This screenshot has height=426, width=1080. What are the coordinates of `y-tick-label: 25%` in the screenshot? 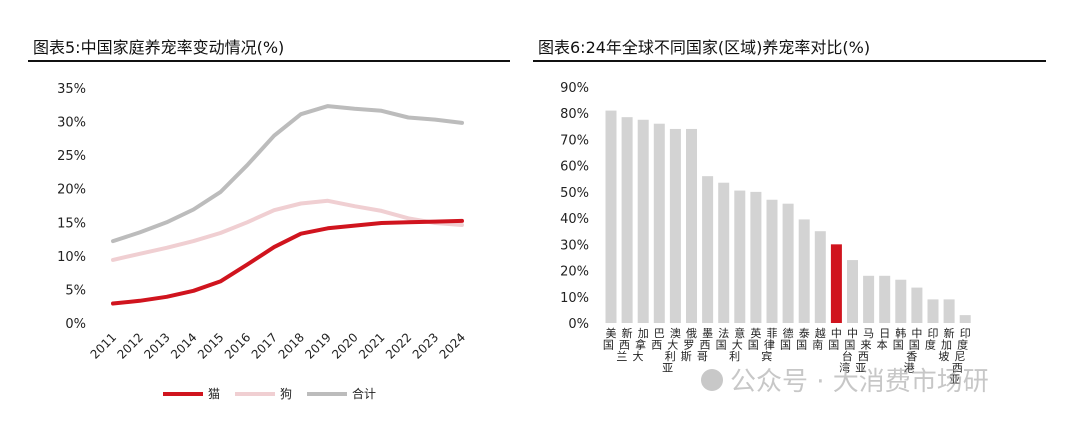 It's located at (71, 156).